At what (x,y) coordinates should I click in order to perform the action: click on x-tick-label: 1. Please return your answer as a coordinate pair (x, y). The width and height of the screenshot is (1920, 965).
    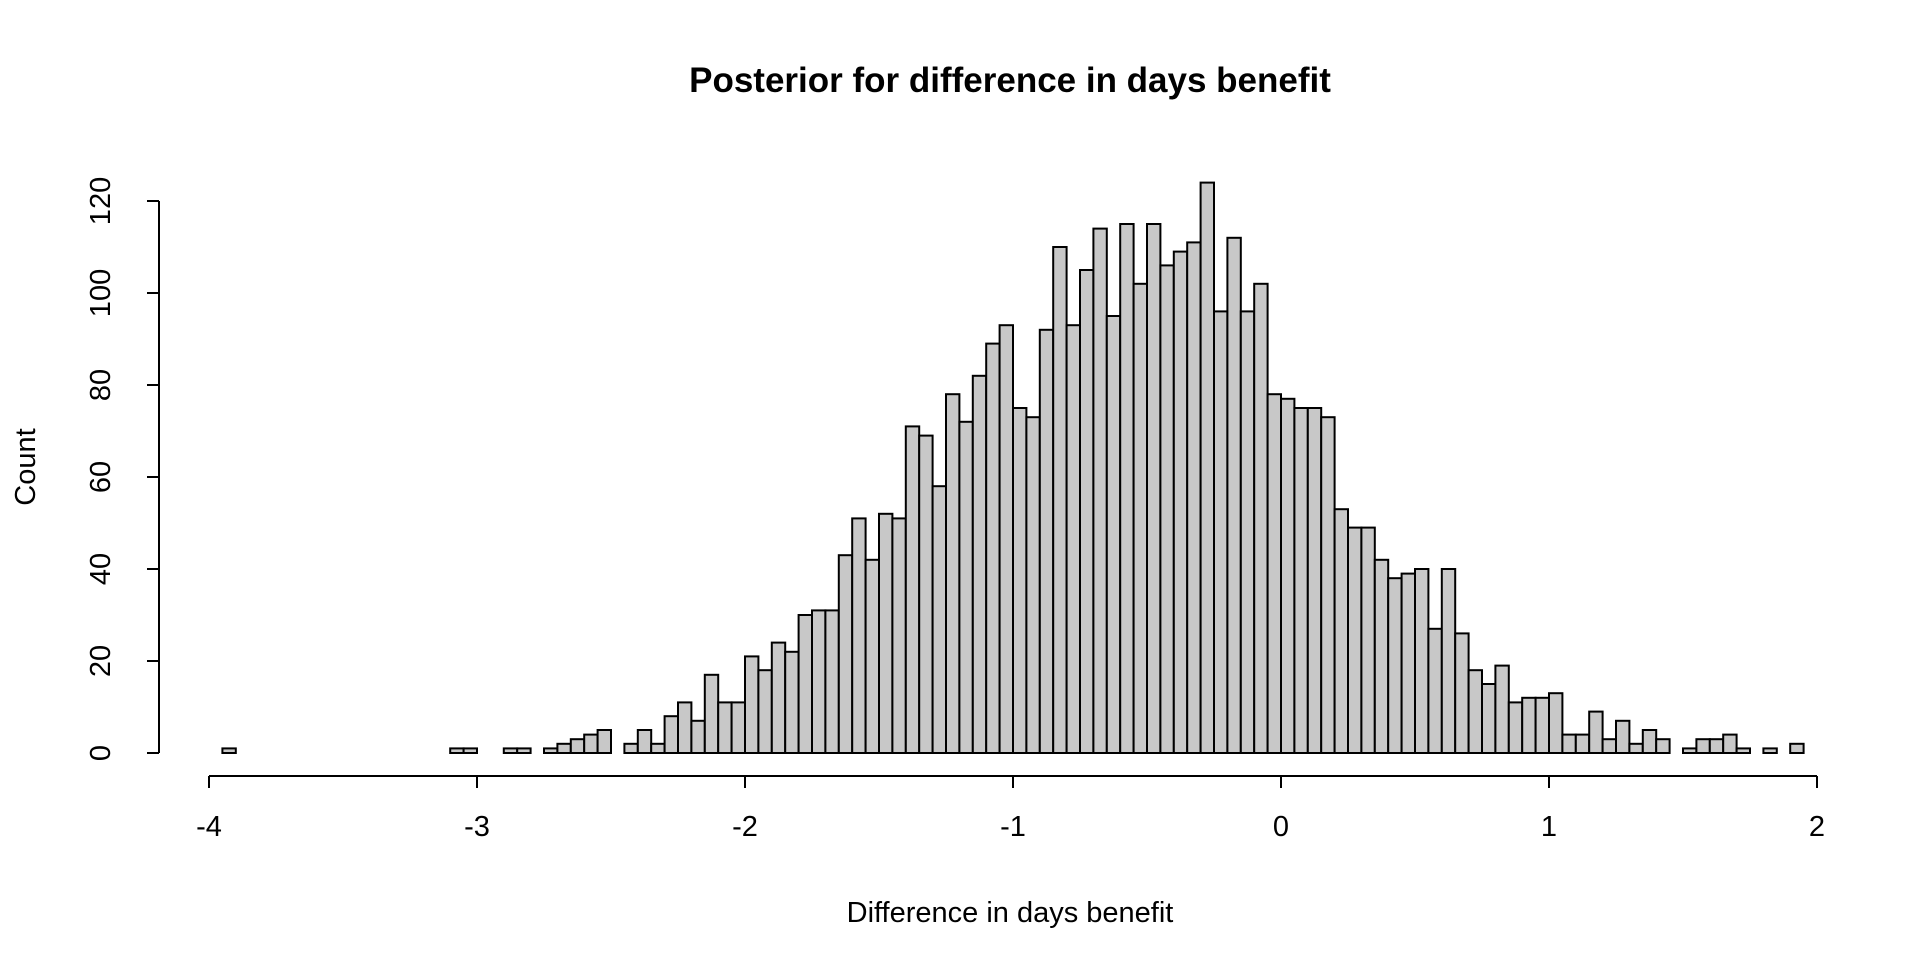
    Looking at the image, I should click on (1549, 827).